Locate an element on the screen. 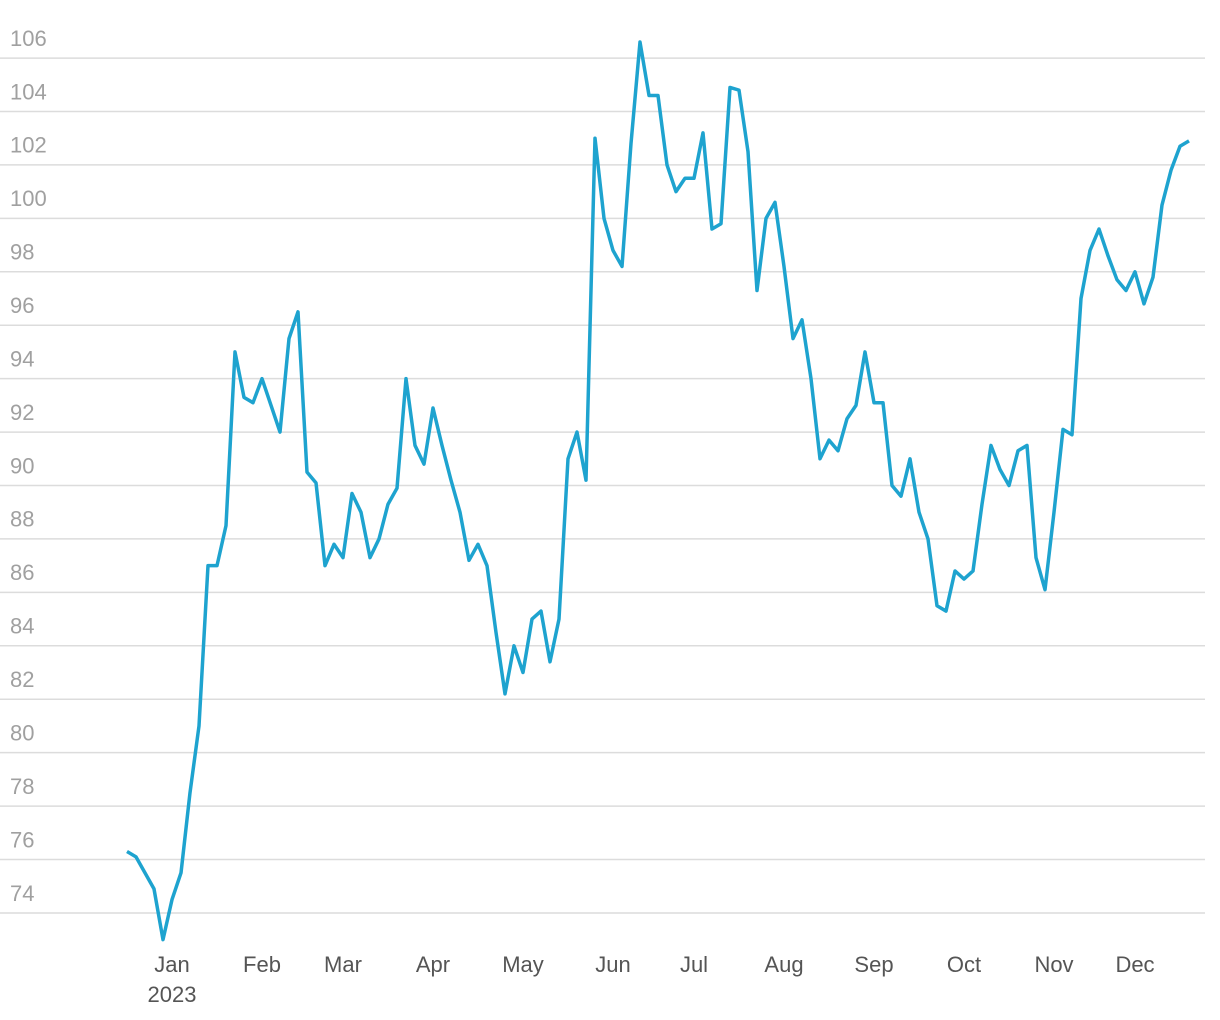  x-tick-label: Mar is located at coordinates (343, 964).